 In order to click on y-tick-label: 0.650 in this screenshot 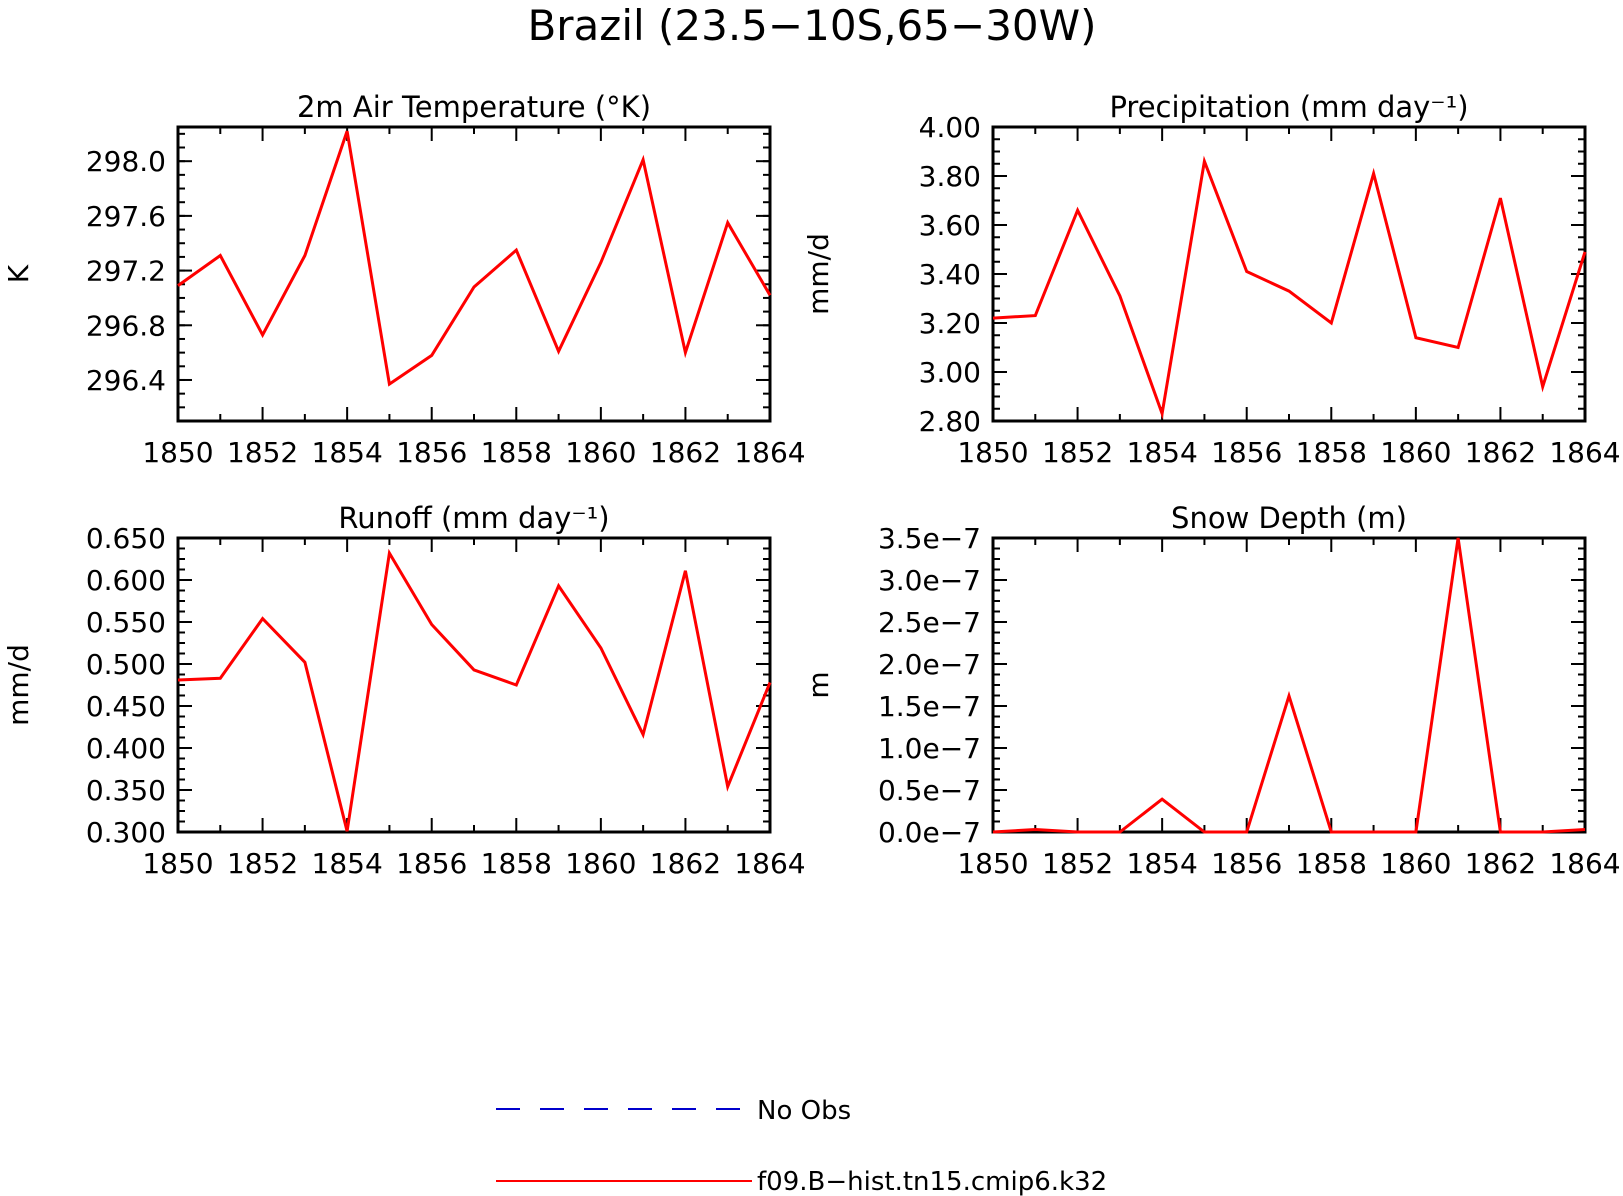, I will do `click(126, 538)`.